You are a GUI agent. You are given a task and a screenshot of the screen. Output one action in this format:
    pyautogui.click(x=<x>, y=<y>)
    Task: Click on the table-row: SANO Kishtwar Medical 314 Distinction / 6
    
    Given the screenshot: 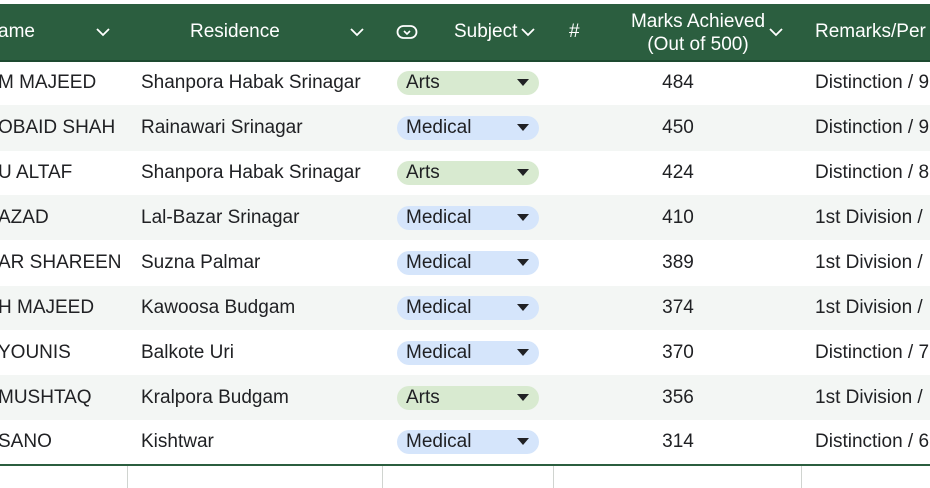 What is the action you would take?
    pyautogui.click(x=465, y=442)
    